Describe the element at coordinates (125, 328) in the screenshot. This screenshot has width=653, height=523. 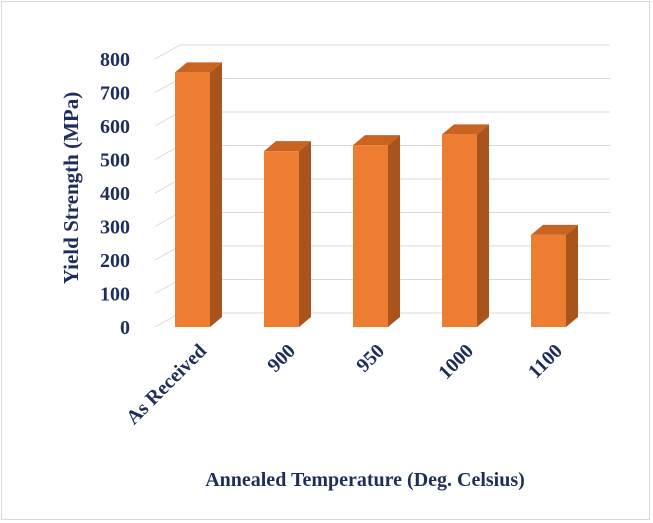
I see `y-tick-label: 0` at that location.